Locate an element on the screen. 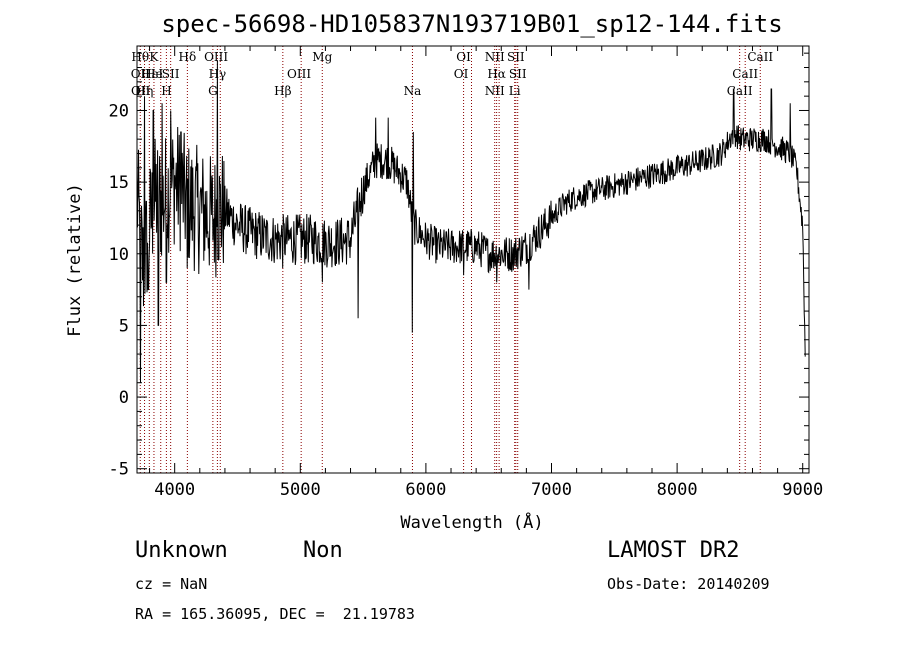 The width and height of the screenshot is (900, 649). line-label-18: OI is located at coordinates (463, 57).